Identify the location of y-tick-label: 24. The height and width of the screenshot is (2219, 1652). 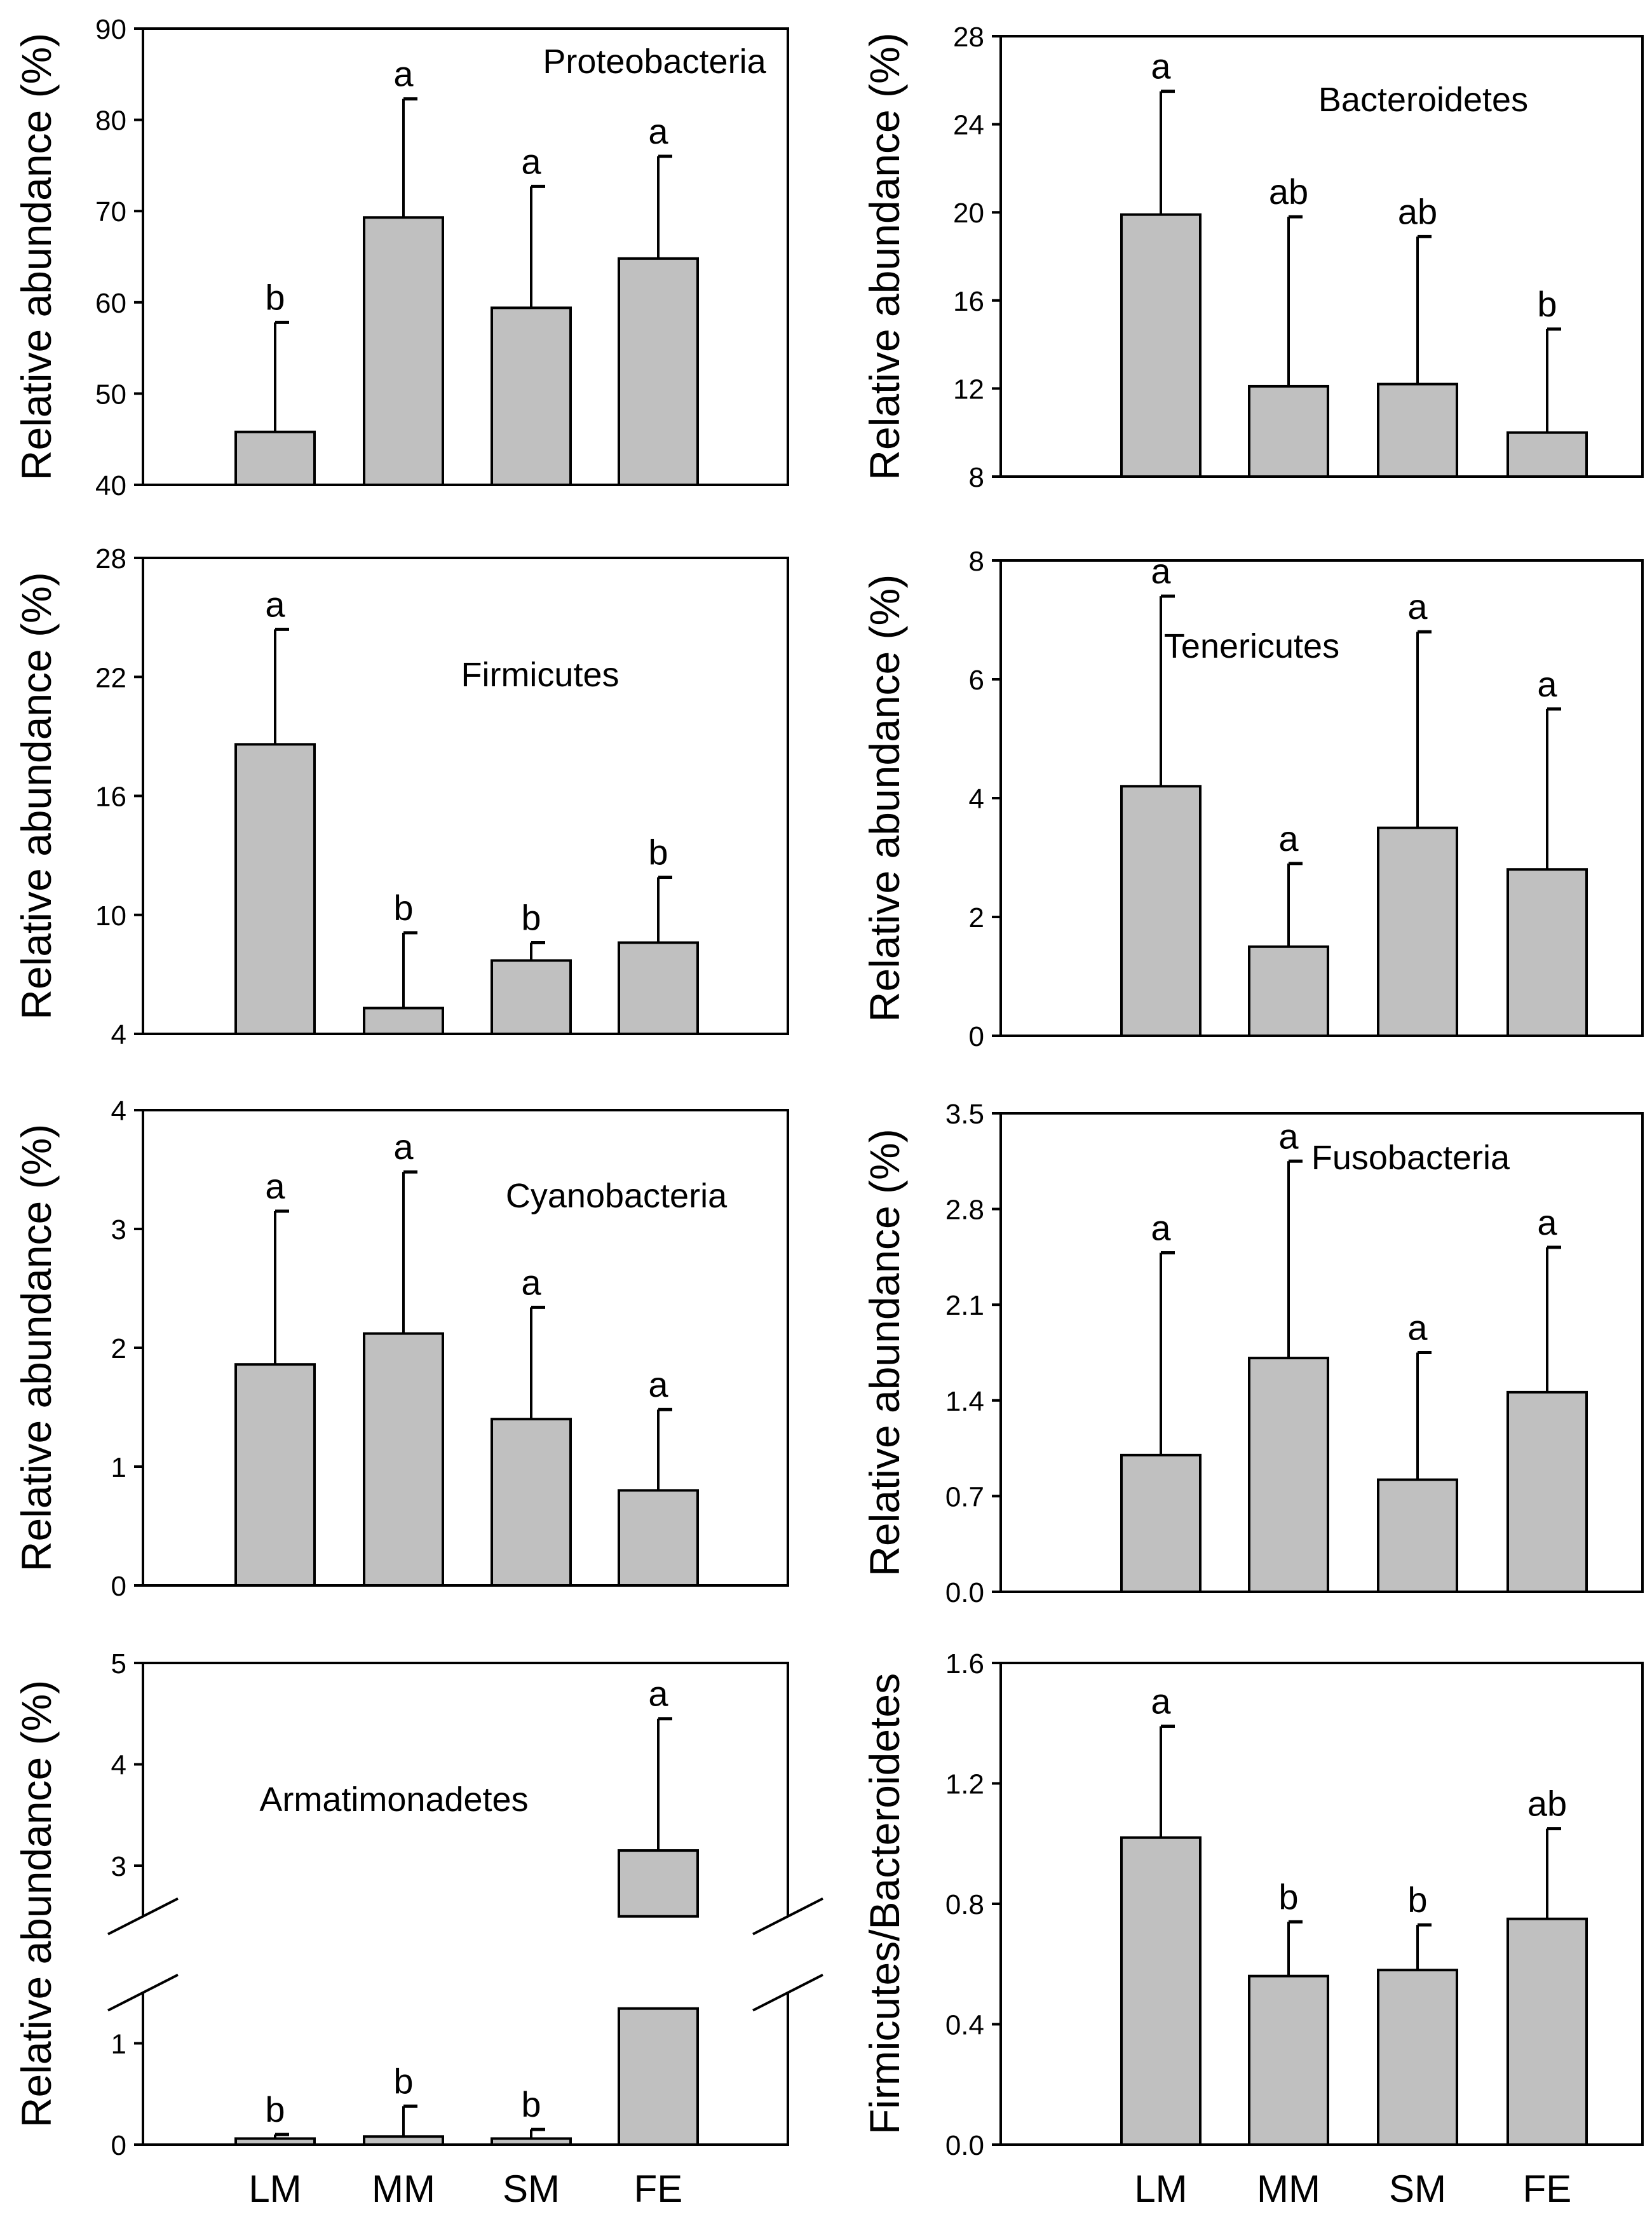
(969, 125).